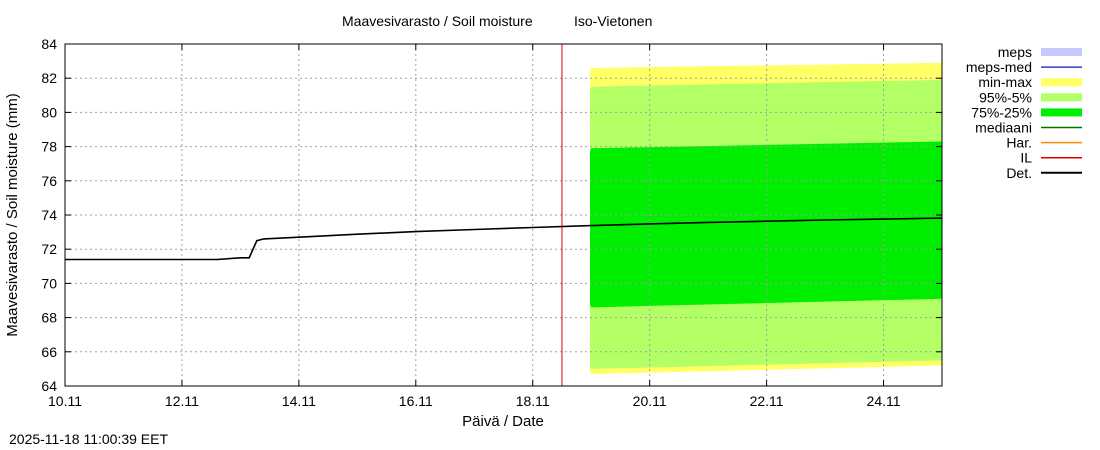 Image resolution: width=1100 pixels, height=450 pixels. I want to click on legend-label-il: IL, so click(1026, 158).